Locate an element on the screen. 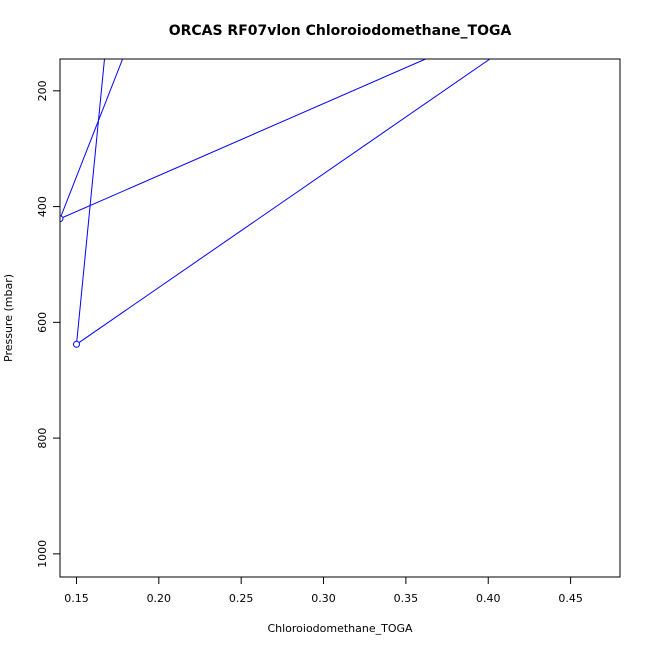 Image resolution: width=650 pixels, height=650 pixels. x-axis: 0.15 0.20 0.25 0.30 0.35 0.40 0.45 is located at coordinates (323, 590).